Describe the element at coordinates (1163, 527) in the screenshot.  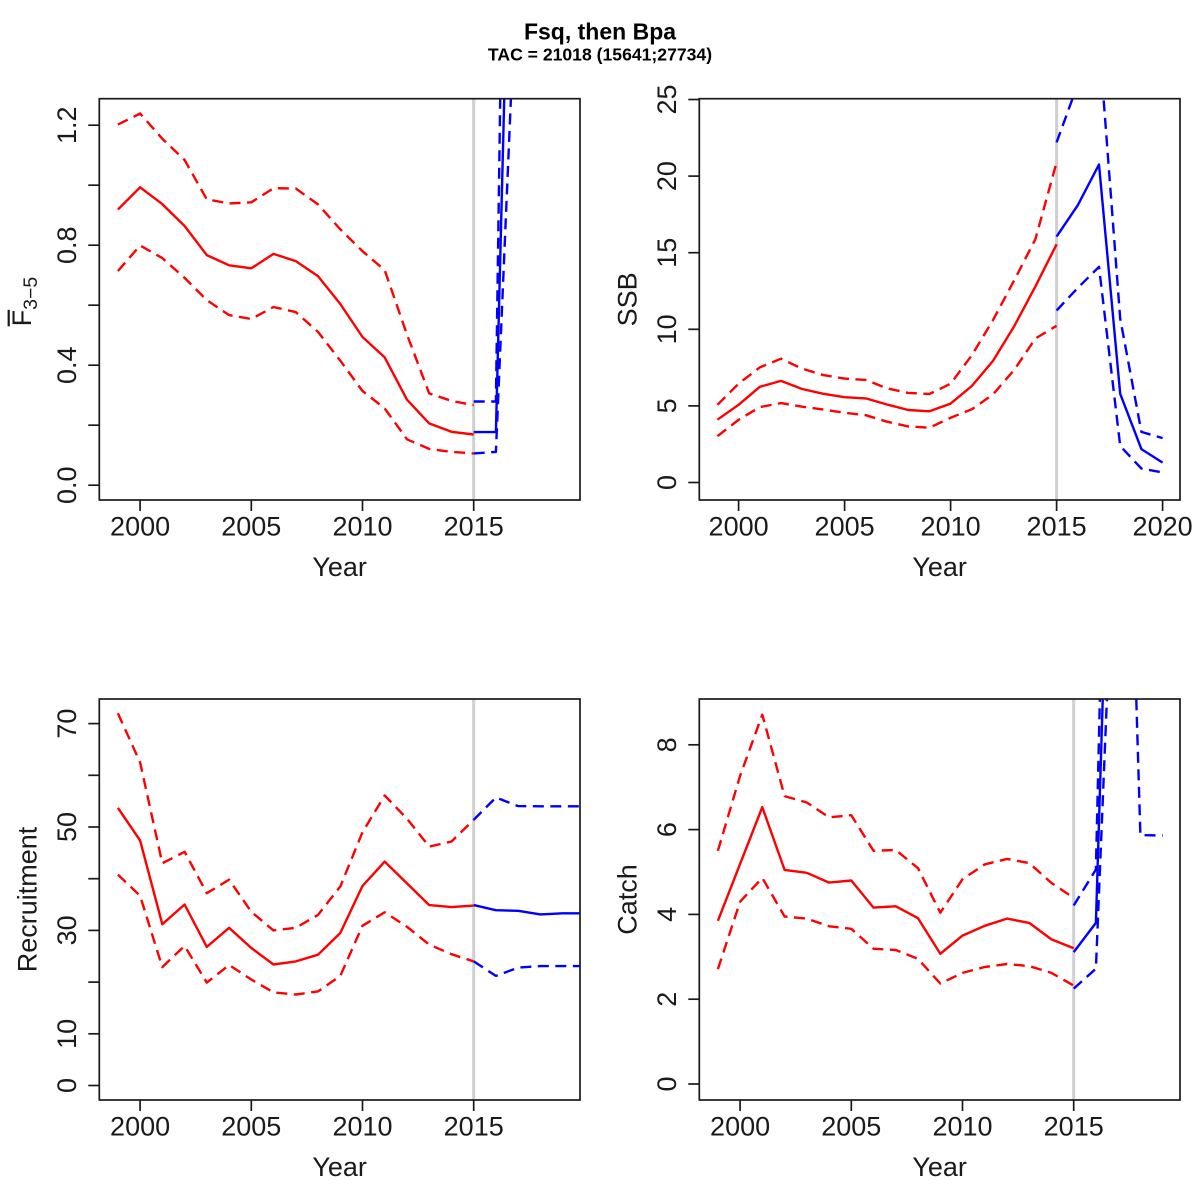
I see `svg-text: 2020` at that location.